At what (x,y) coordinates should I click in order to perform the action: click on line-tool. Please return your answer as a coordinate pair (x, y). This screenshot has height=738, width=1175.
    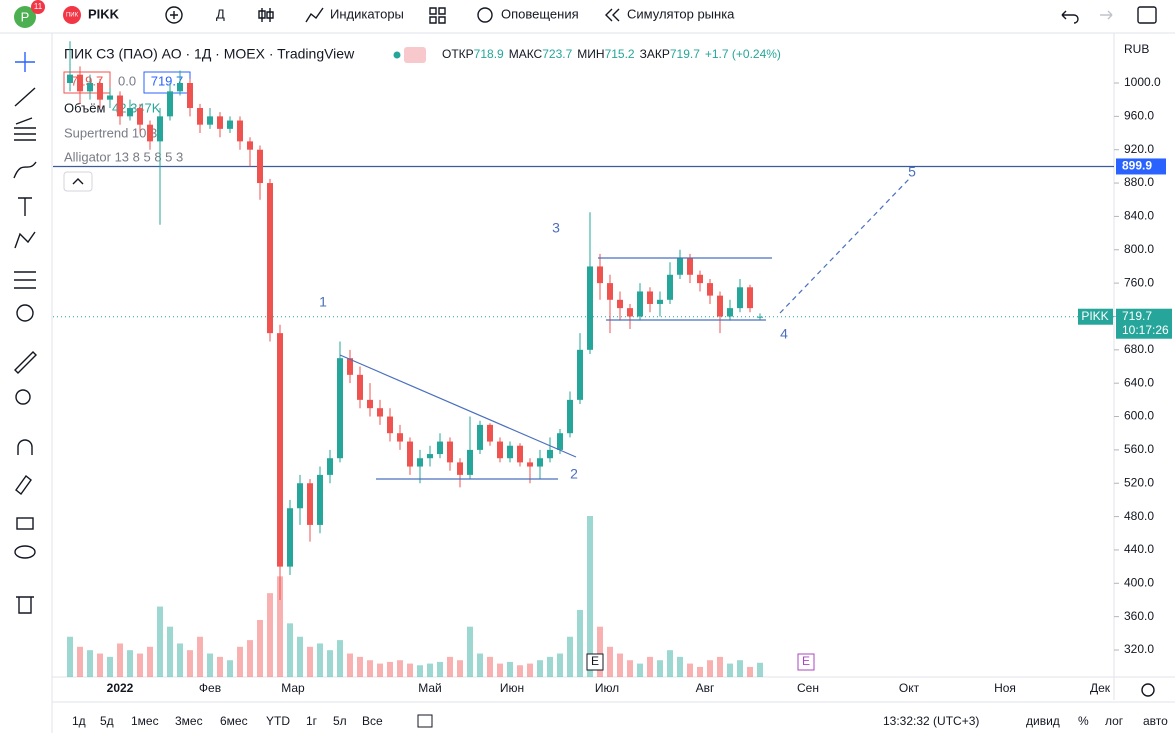
    Looking at the image, I should click on (25, 97).